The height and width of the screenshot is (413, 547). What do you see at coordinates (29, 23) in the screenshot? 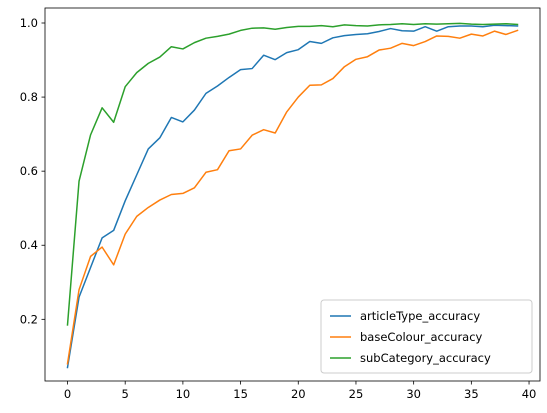
I see `y-tick-label: 1.0` at bounding box center [29, 23].